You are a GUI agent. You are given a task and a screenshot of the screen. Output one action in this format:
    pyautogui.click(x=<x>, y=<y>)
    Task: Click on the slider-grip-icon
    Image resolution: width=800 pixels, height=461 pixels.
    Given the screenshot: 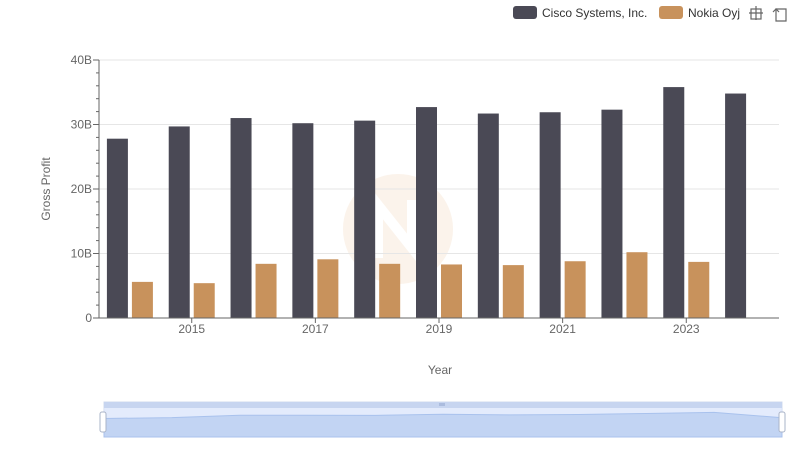 What is the action you would take?
    pyautogui.click(x=442, y=404)
    